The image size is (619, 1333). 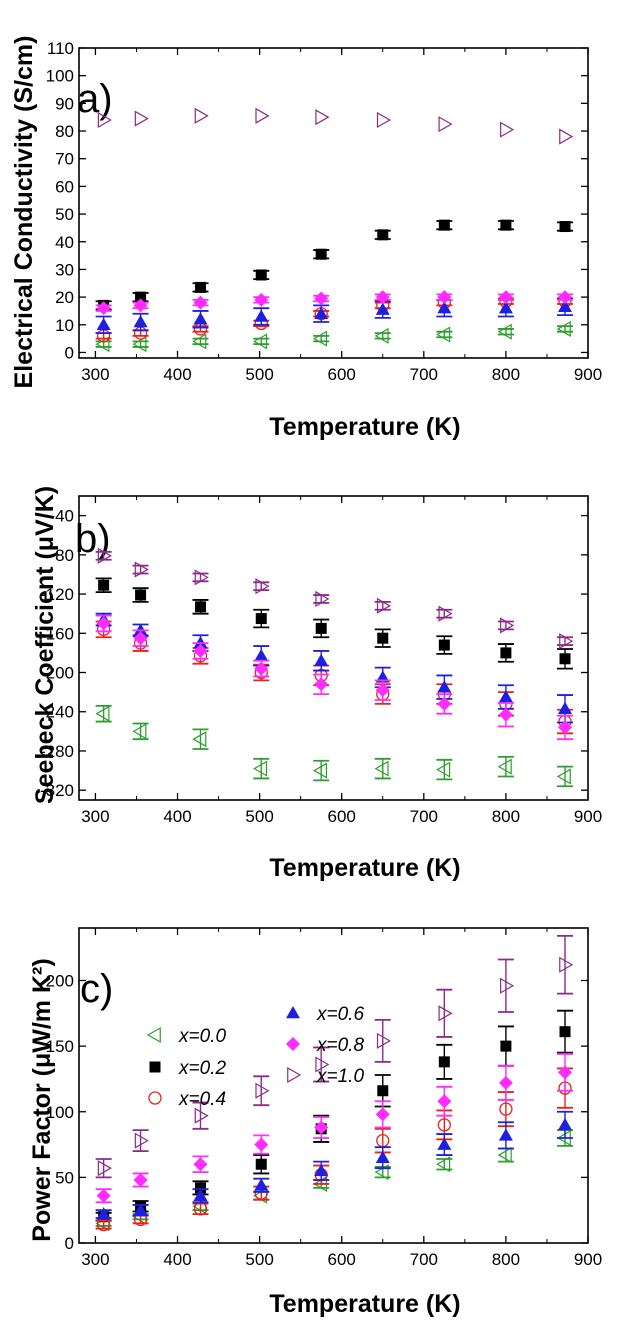 I want to click on panel-c-ylabel: Power Factor (μW/m K²), so click(x=42, y=1099).